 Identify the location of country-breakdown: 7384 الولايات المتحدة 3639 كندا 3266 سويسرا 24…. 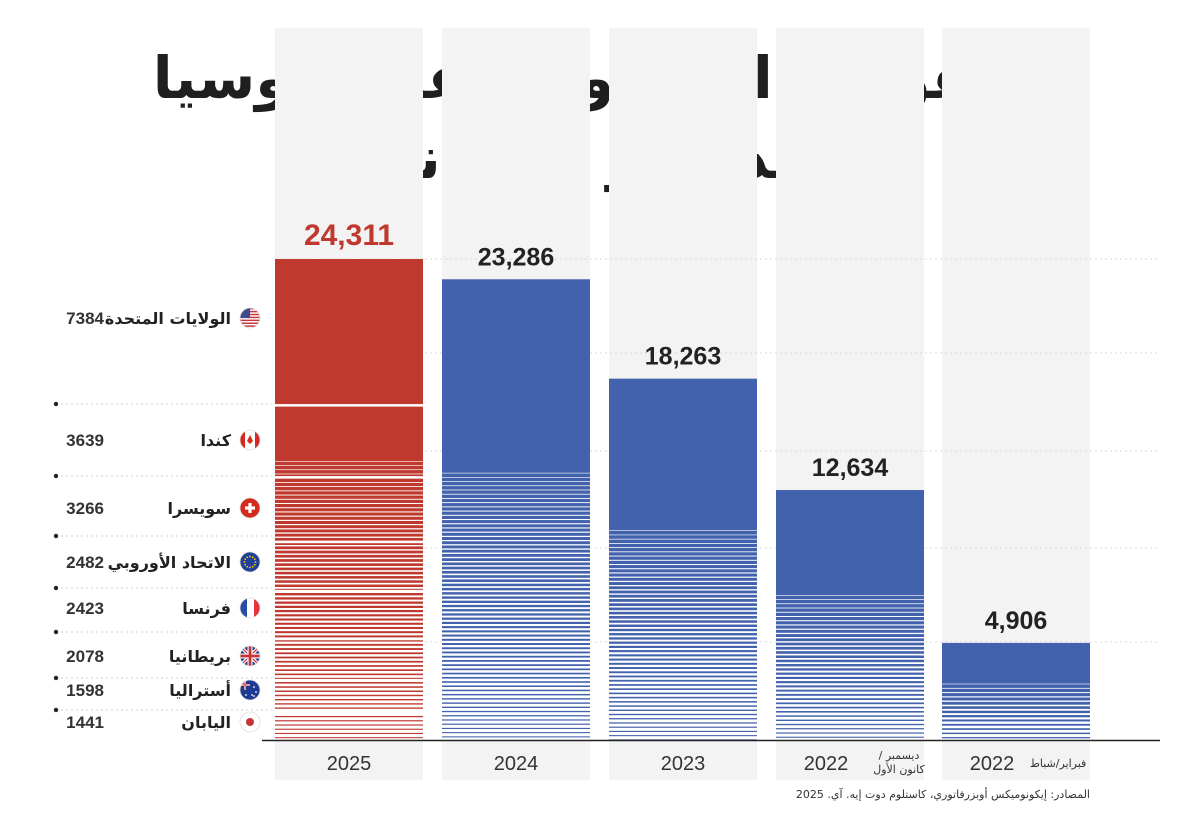
(162, 520).